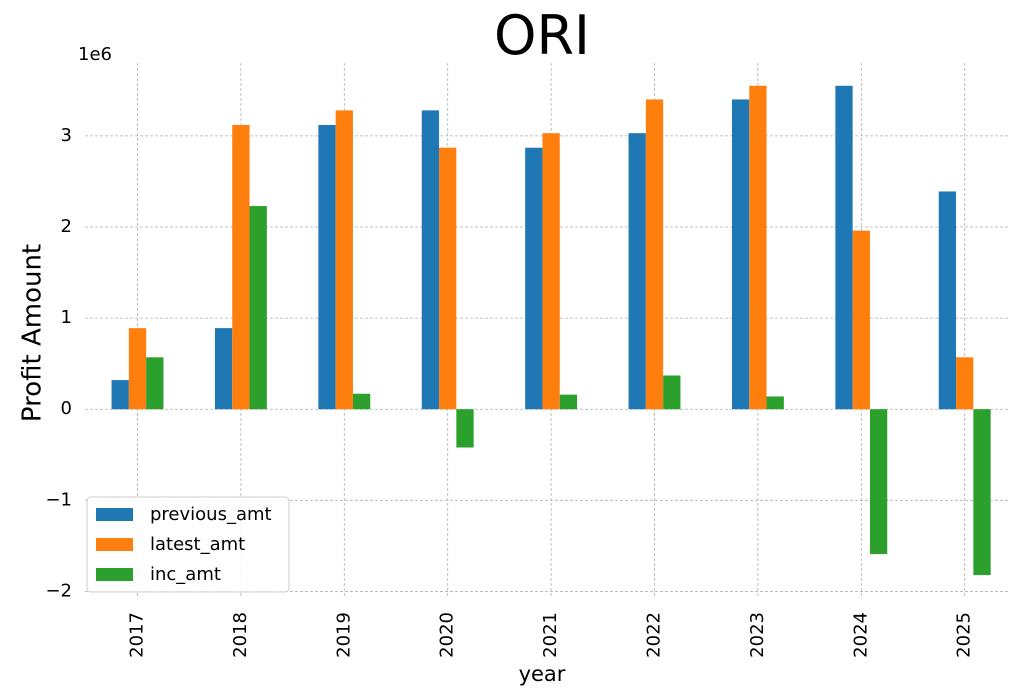 The height and width of the screenshot is (695, 1017). What do you see at coordinates (197, 544) in the screenshot?
I see `legend-label-latest_amt: latest_amt` at bounding box center [197, 544].